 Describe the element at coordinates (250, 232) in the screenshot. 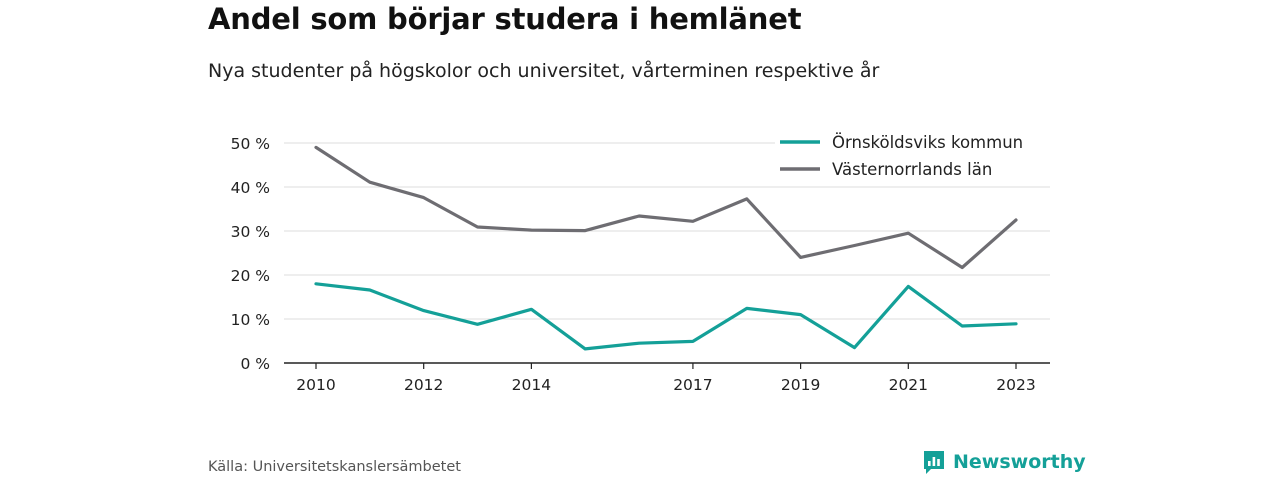

I see `y-tick-label: 30 %` at that location.